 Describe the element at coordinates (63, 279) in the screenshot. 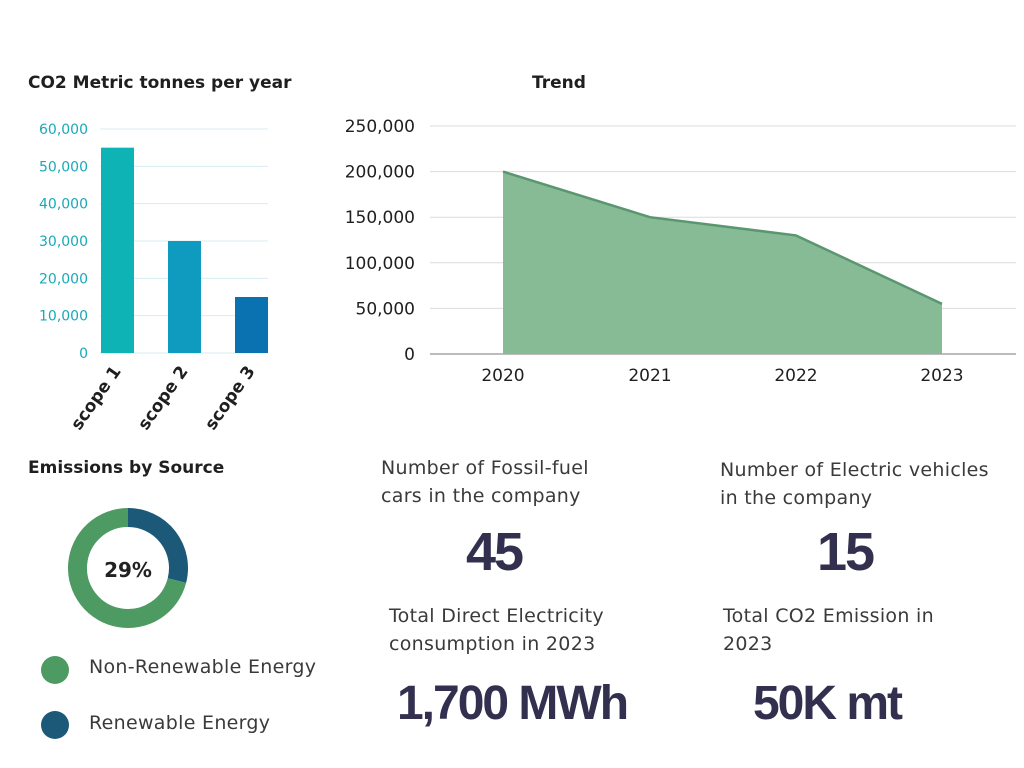

I see `bar-ytick-label: 20,000` at that location.